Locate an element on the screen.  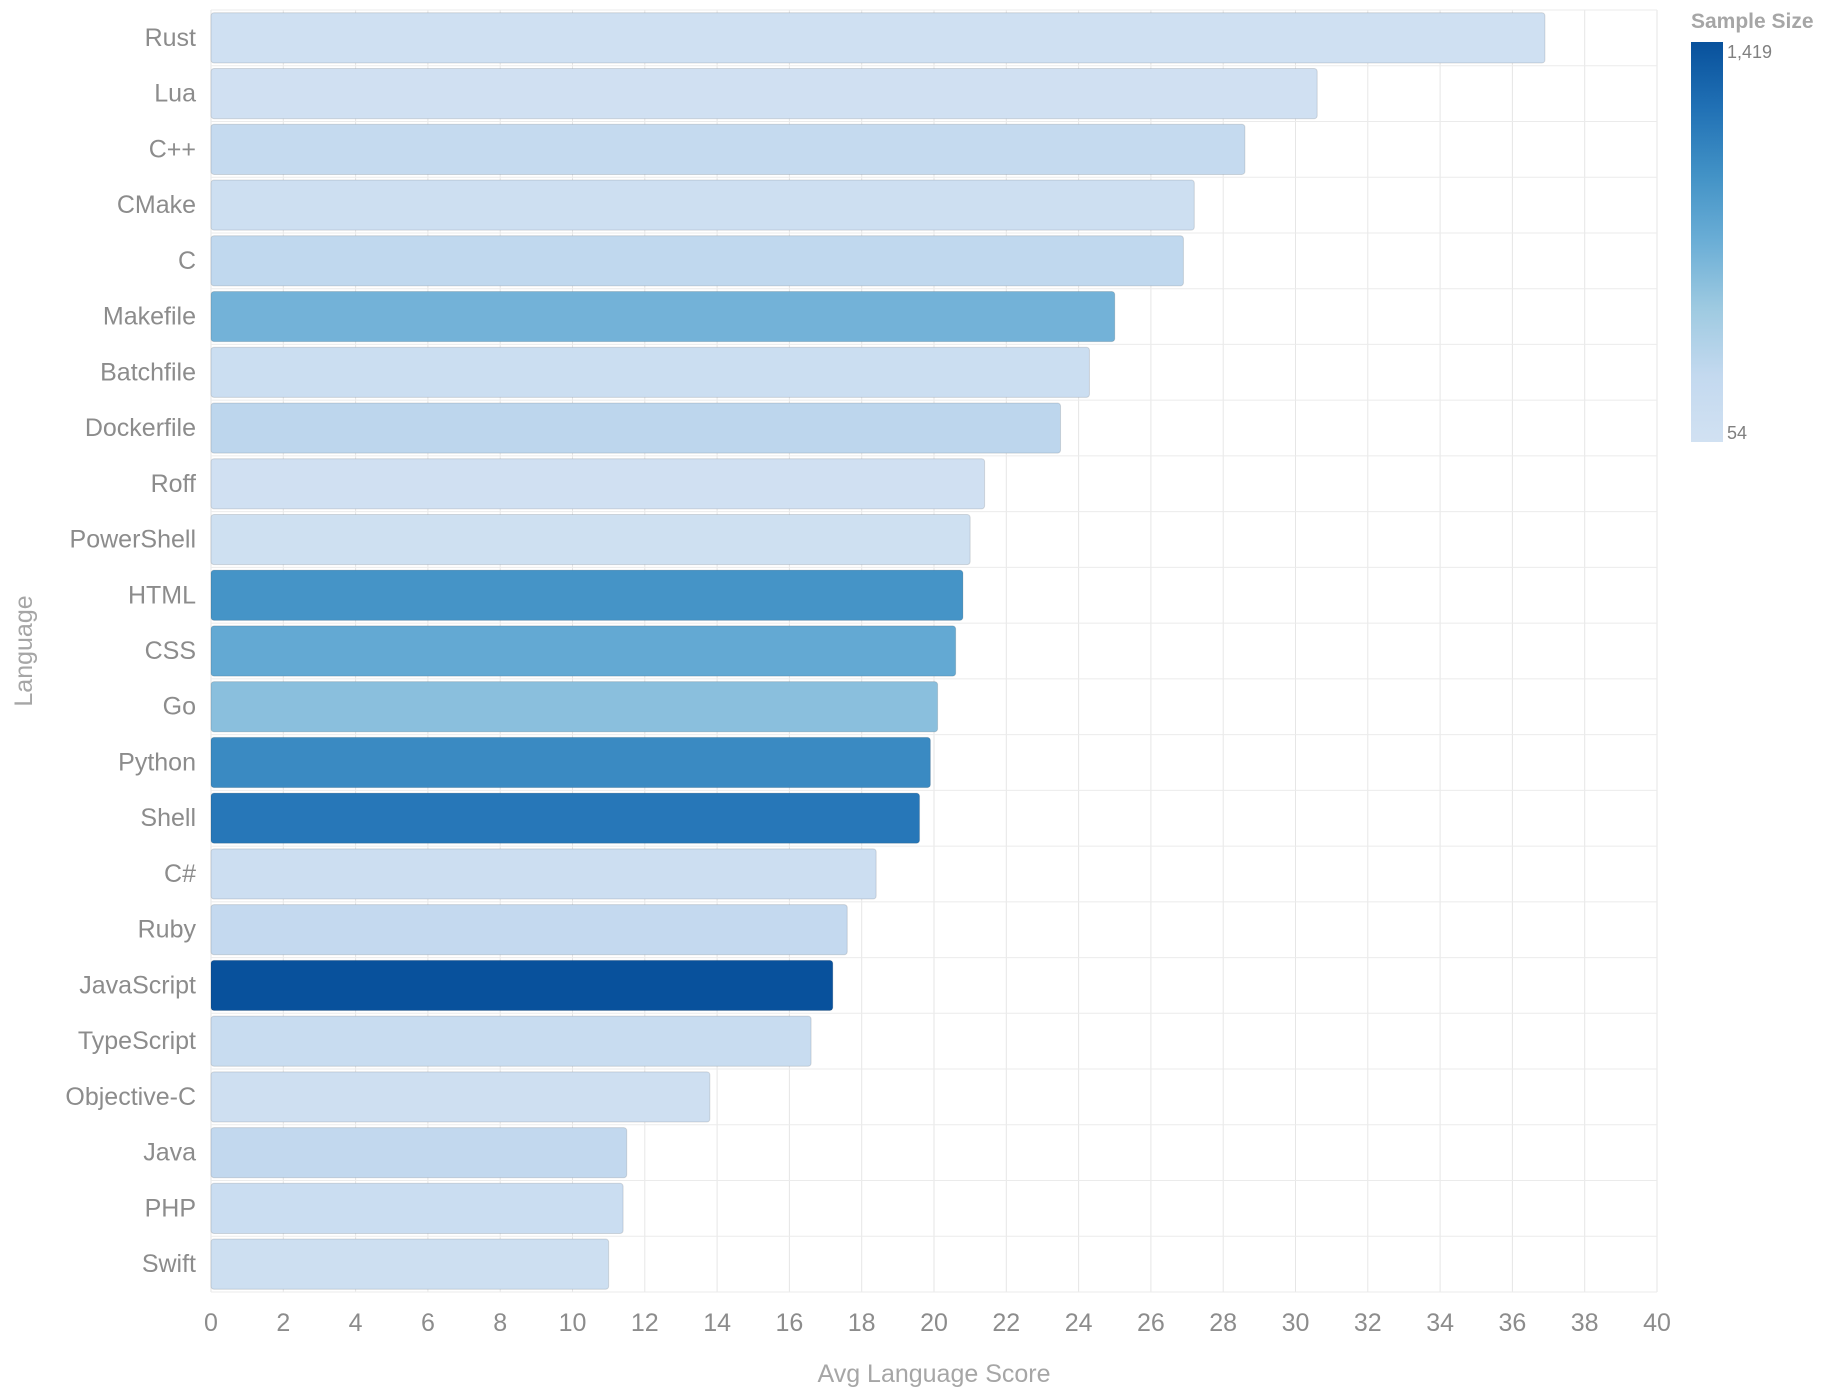
bar-roff is located at coordinates (598, 484).